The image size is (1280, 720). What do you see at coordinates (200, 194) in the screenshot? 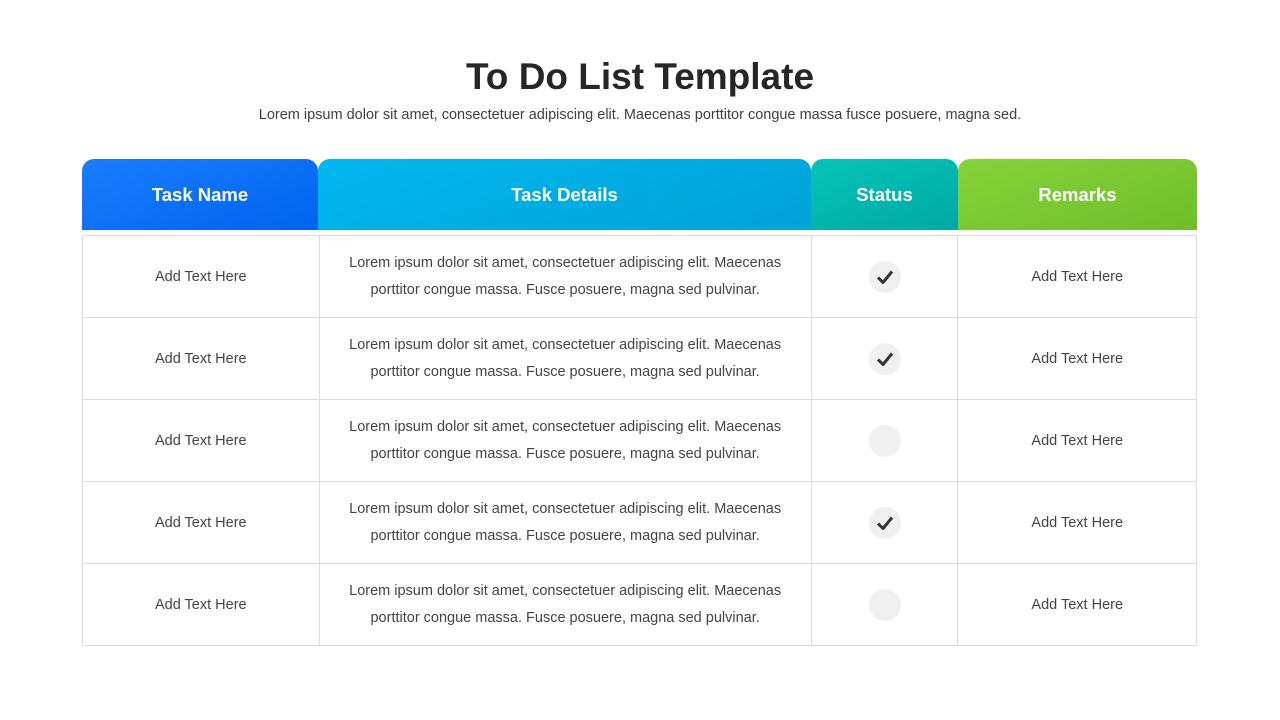
I see `header-task-name: Task Name` at bounding box center [200, 194].